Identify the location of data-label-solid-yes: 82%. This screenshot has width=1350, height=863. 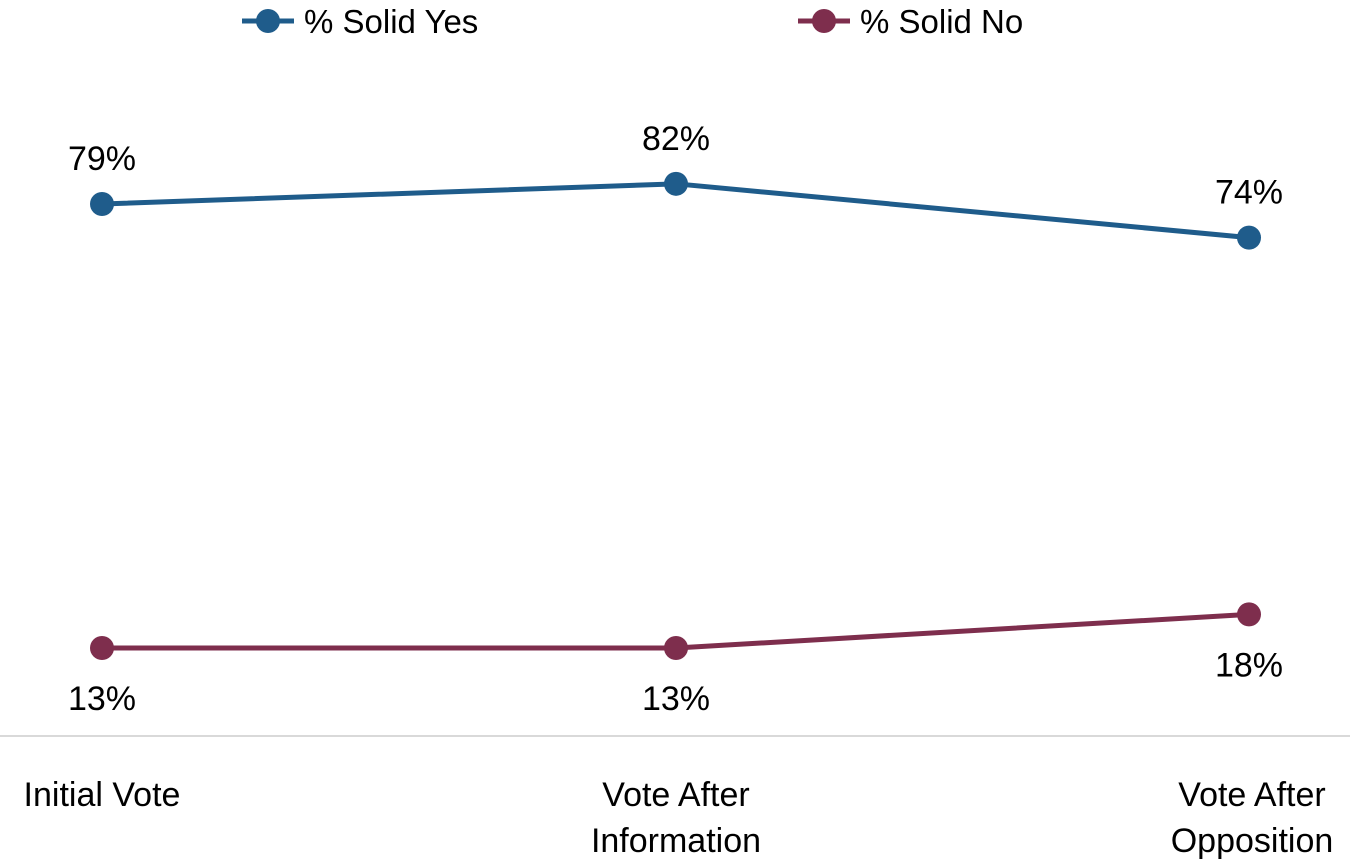
(676, 139).